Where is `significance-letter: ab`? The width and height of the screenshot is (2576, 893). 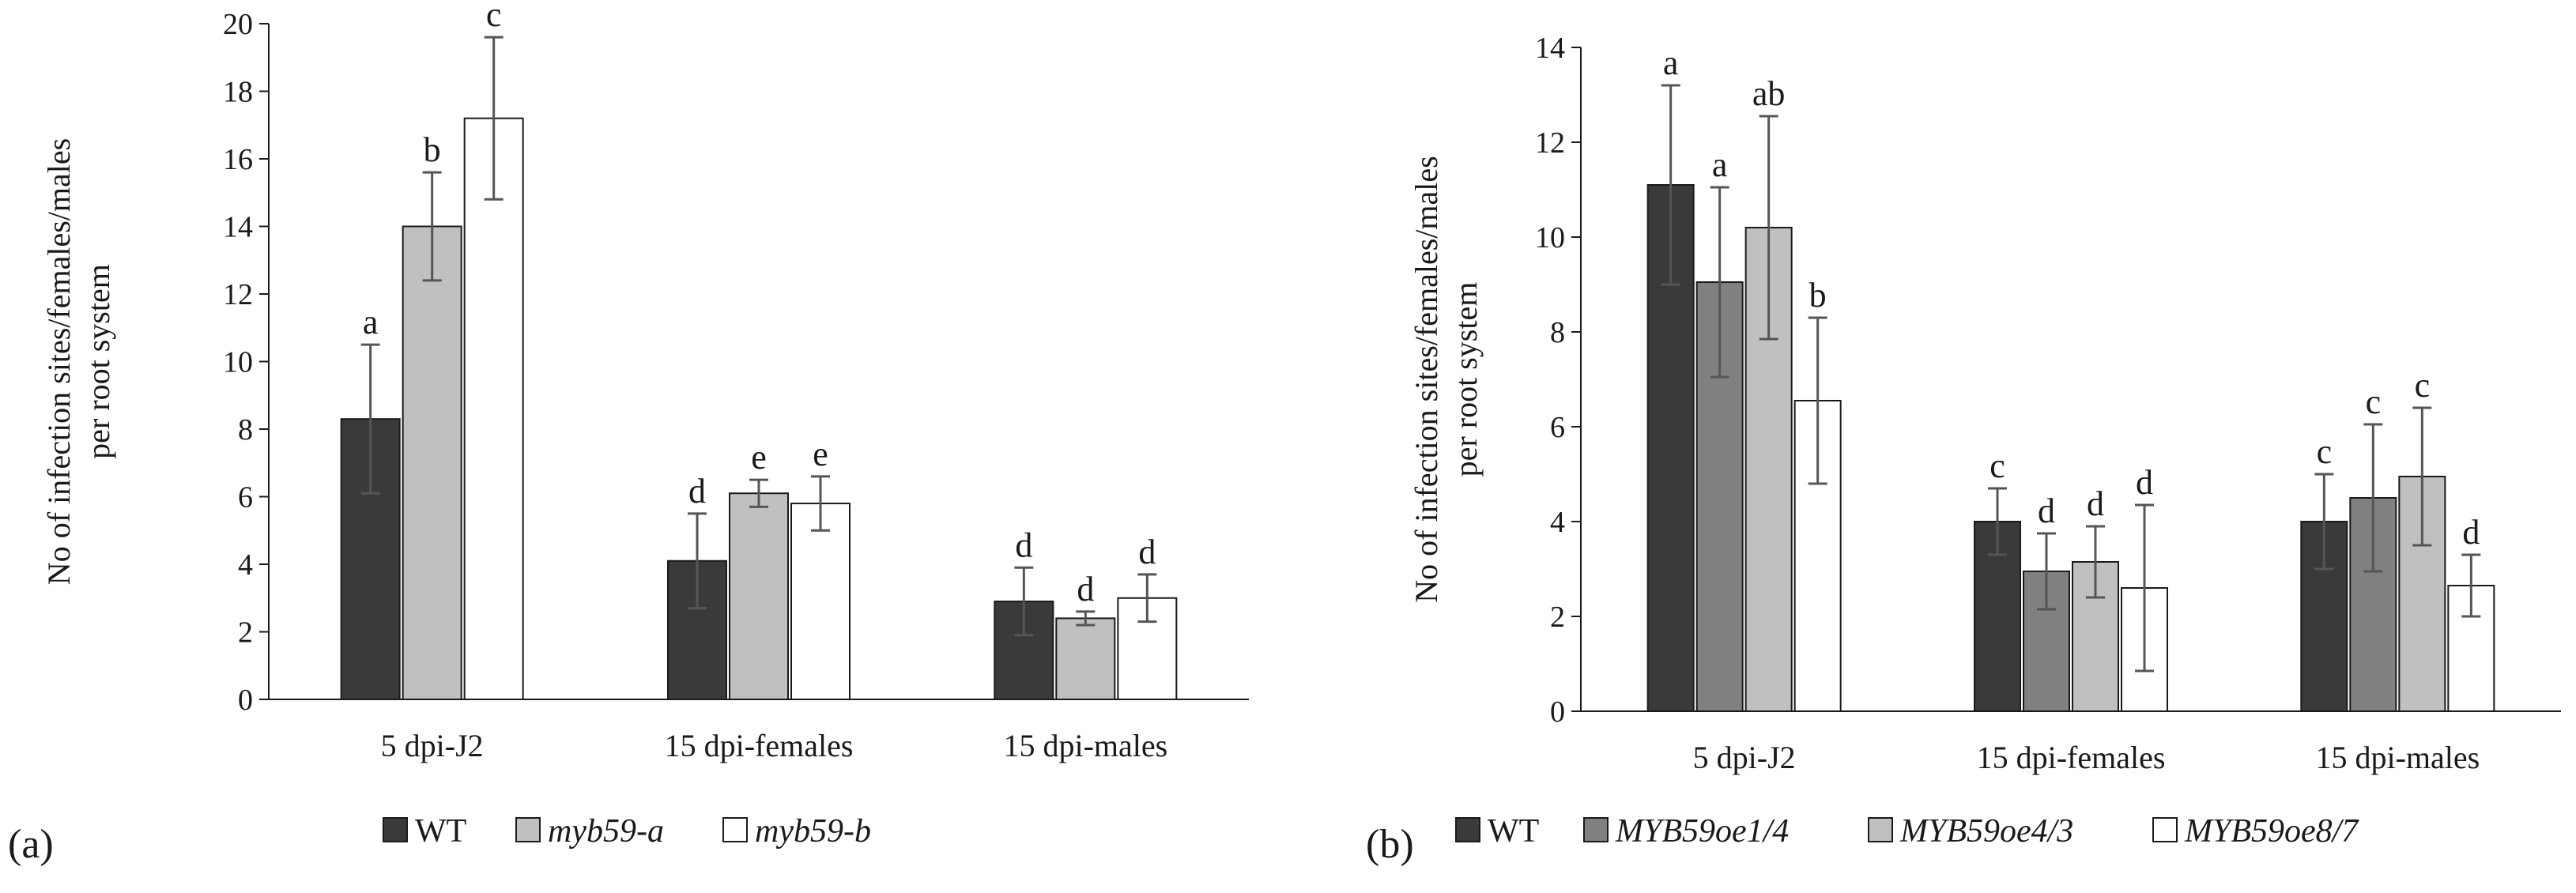
significance-letter: ab is located at coordinates (1769, 93).